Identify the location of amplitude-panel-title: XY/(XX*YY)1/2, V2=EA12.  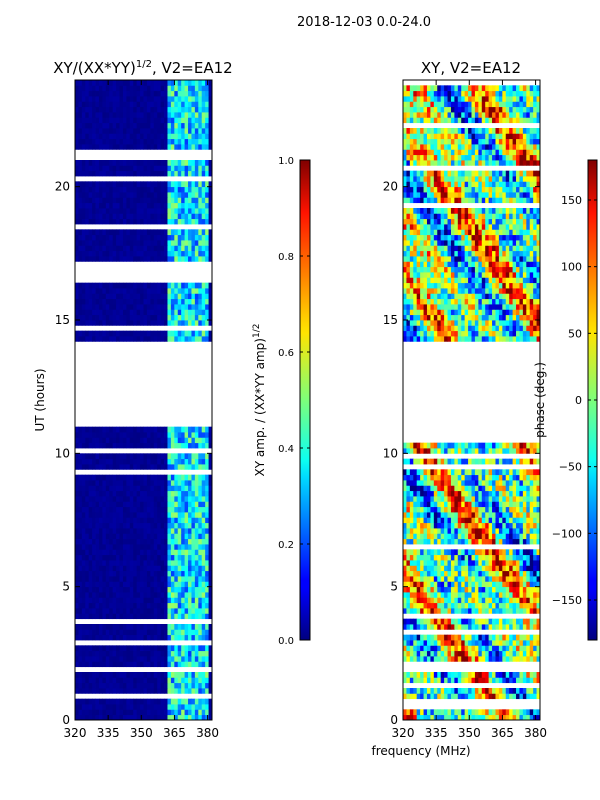
(142, 68).